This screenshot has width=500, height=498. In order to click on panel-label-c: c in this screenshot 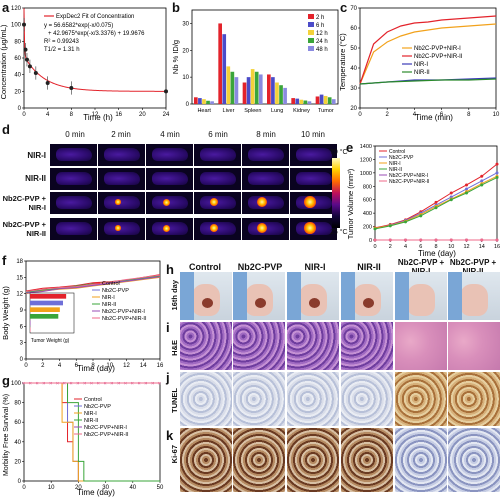, I will do `click(344, 7)`.